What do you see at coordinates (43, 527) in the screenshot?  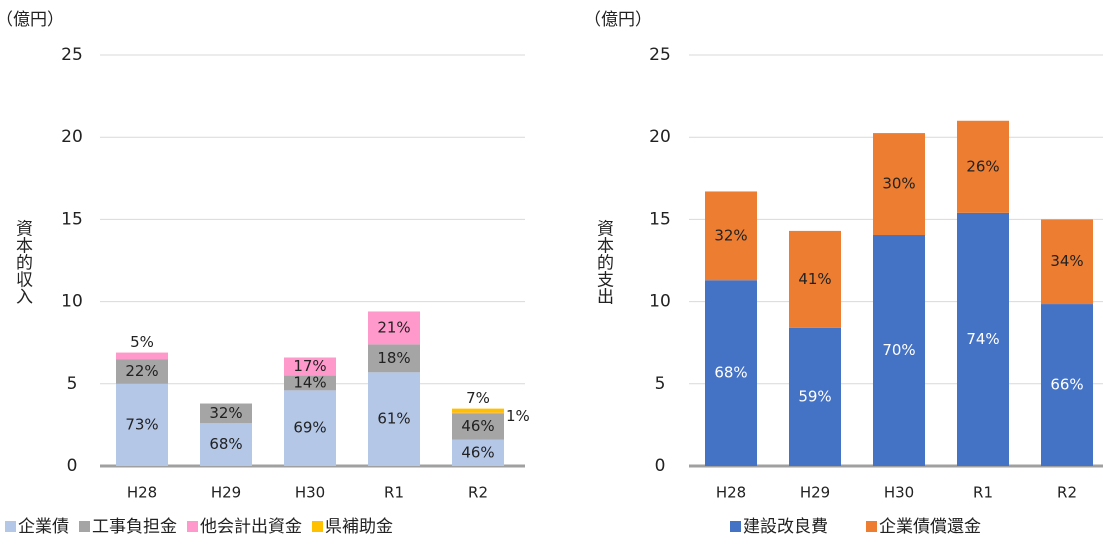 I see `legend-label: 企業債` at bounding box center [43, 527].